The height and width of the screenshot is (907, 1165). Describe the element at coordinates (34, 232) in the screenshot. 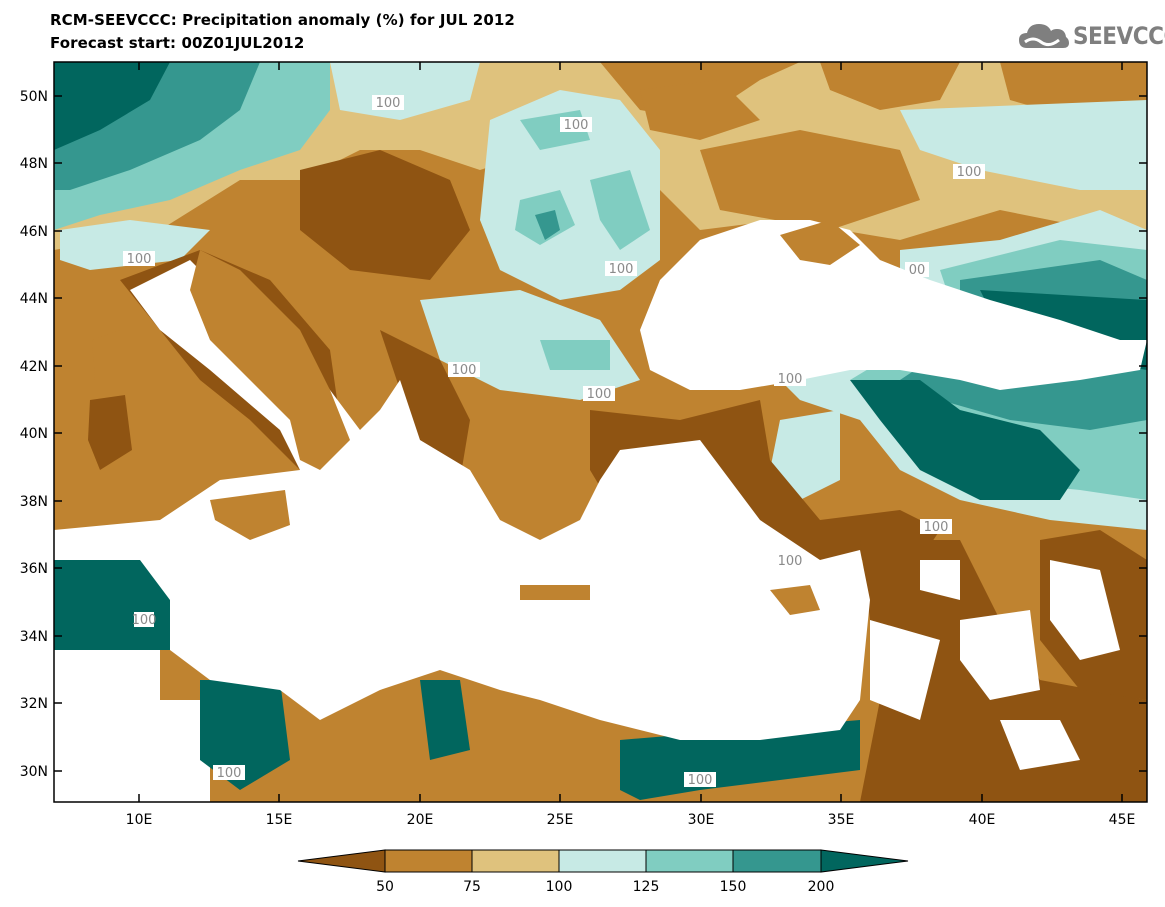

I see `lat-label: 46N` at that location.